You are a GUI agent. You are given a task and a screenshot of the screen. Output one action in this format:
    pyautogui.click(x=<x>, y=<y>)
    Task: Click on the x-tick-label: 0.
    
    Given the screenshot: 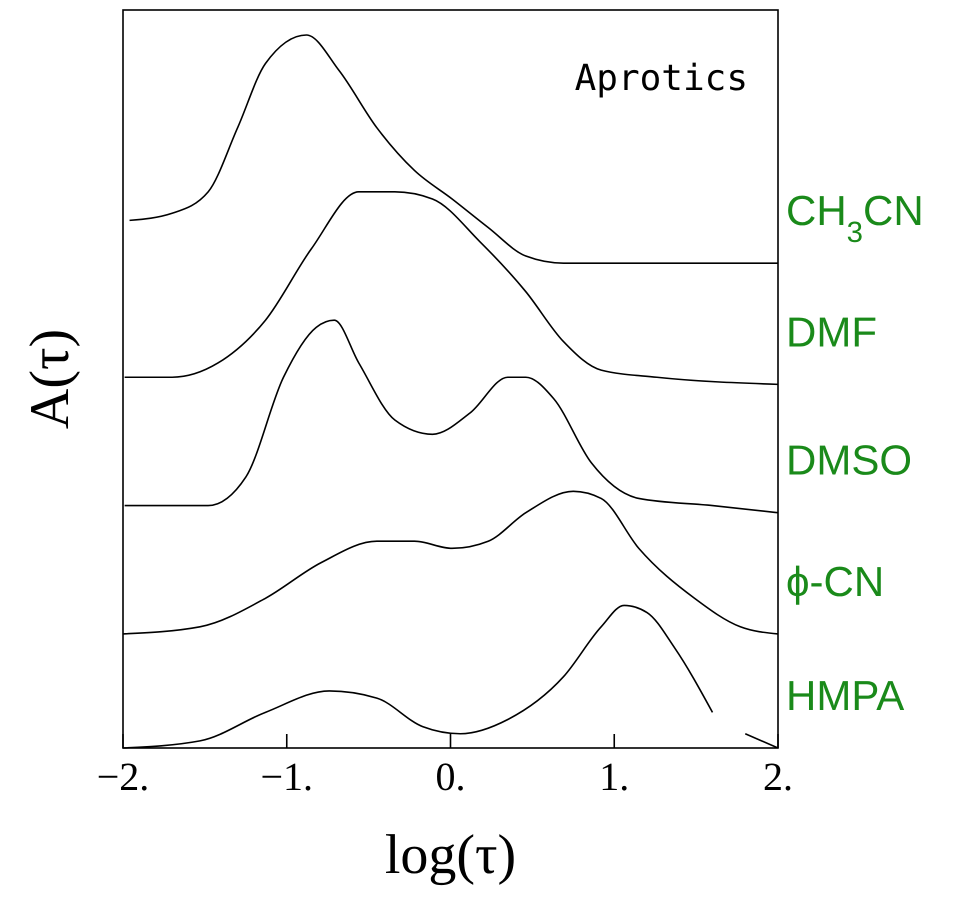 What is the action you would take?
    pyautogui.click(x=451, y=776)
    